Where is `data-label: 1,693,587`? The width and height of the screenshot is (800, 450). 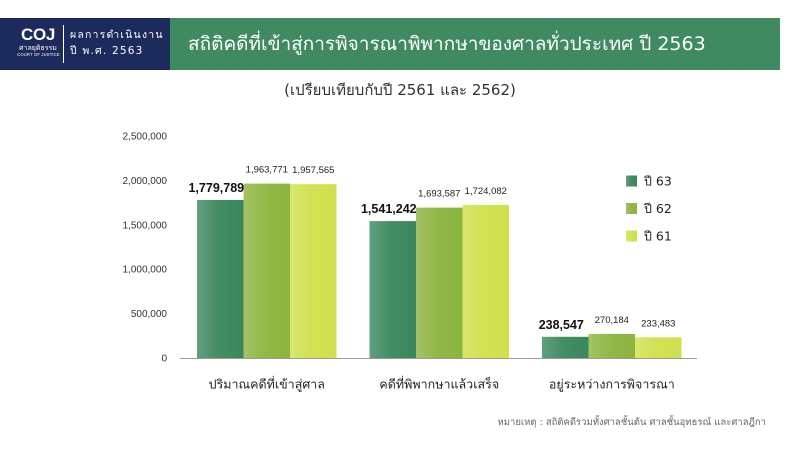
data-label: 1,693,587 is located at coordinates (439, 194).